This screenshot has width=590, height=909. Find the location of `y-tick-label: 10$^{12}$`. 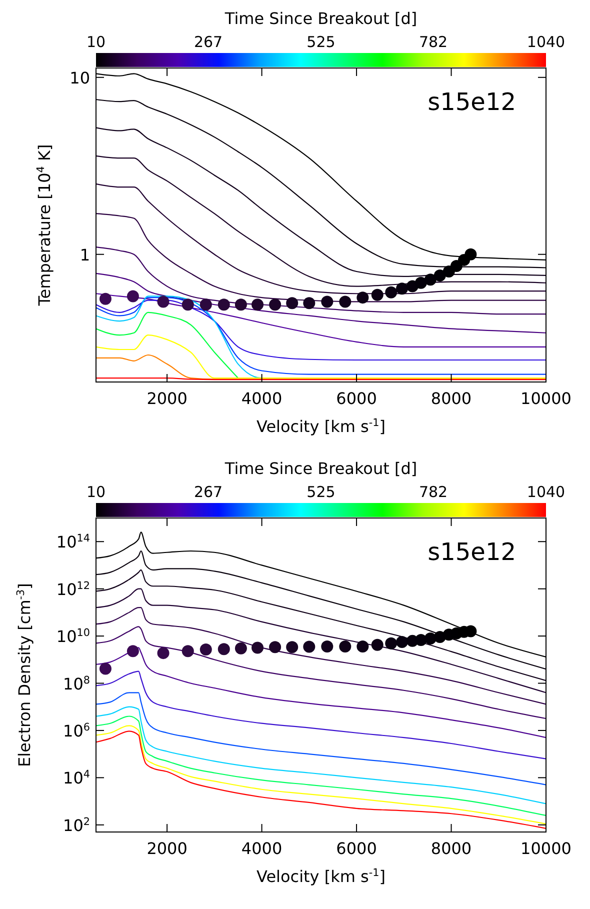

y-tick-label: 10$^{12}$ is located at coordinates (73, 589).